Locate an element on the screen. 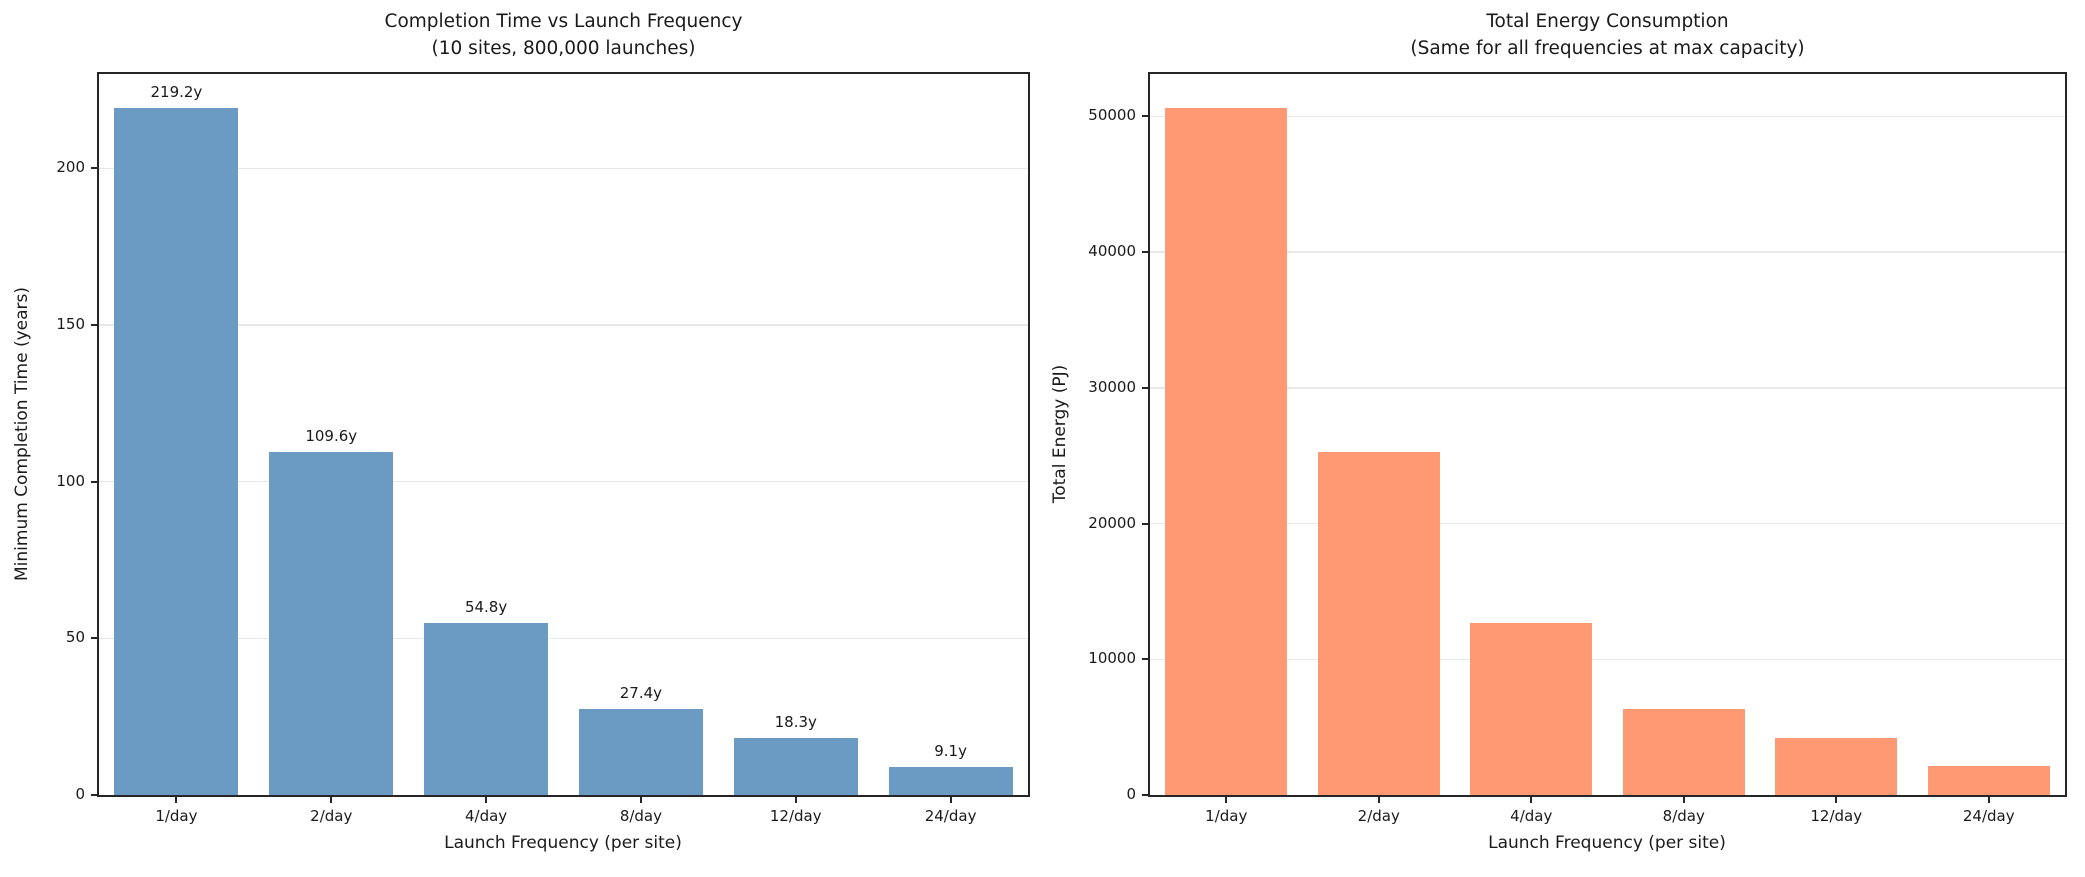 Image resolution: width=2085 pixels, height=877 pixels. chart-title: Completion Time vs Launch Frequency is located at coordinates (563, 21).